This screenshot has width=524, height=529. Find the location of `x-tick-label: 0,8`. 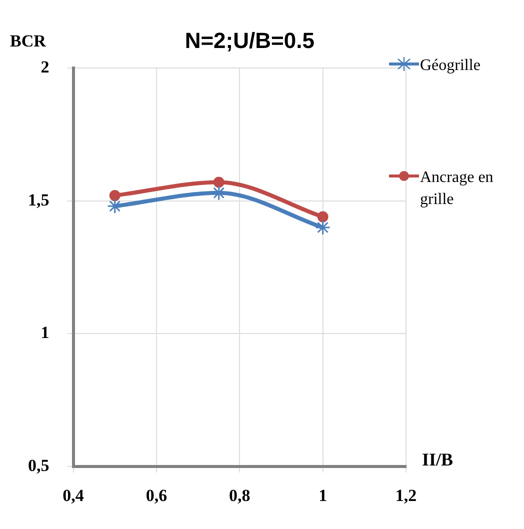

x-tick-label: 0,8 is located at coordinates (239, 496).